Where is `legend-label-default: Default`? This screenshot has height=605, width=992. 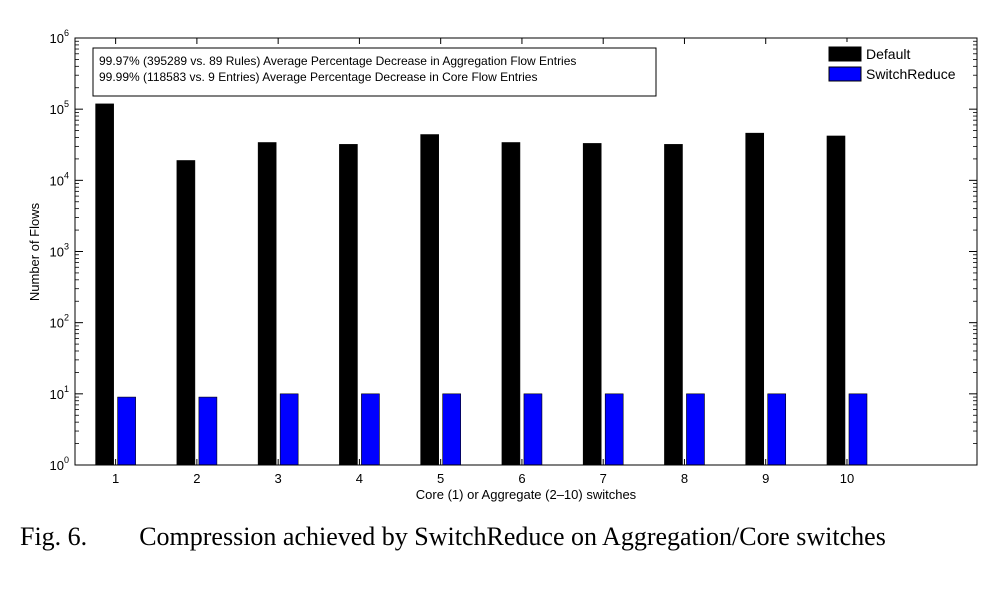
legend-label-default: Default is located at coordinates (888, 54).